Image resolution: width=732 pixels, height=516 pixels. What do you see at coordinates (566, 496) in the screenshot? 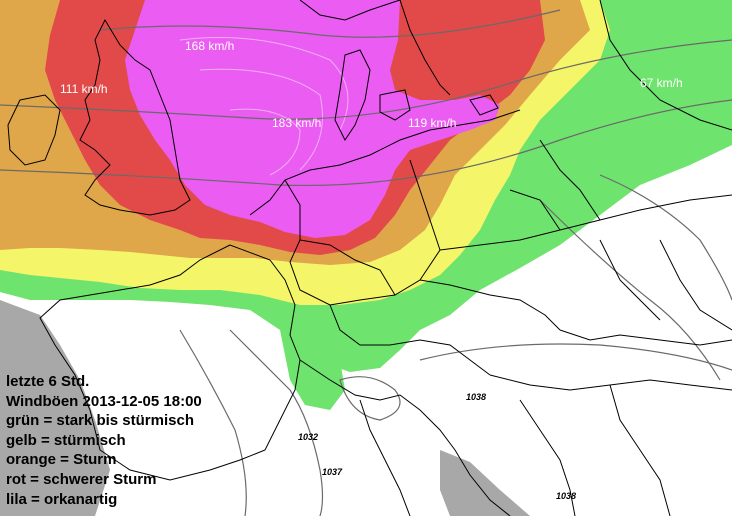
I see `pressure-label-balkans: 1038` at bounding box center [566, 496].